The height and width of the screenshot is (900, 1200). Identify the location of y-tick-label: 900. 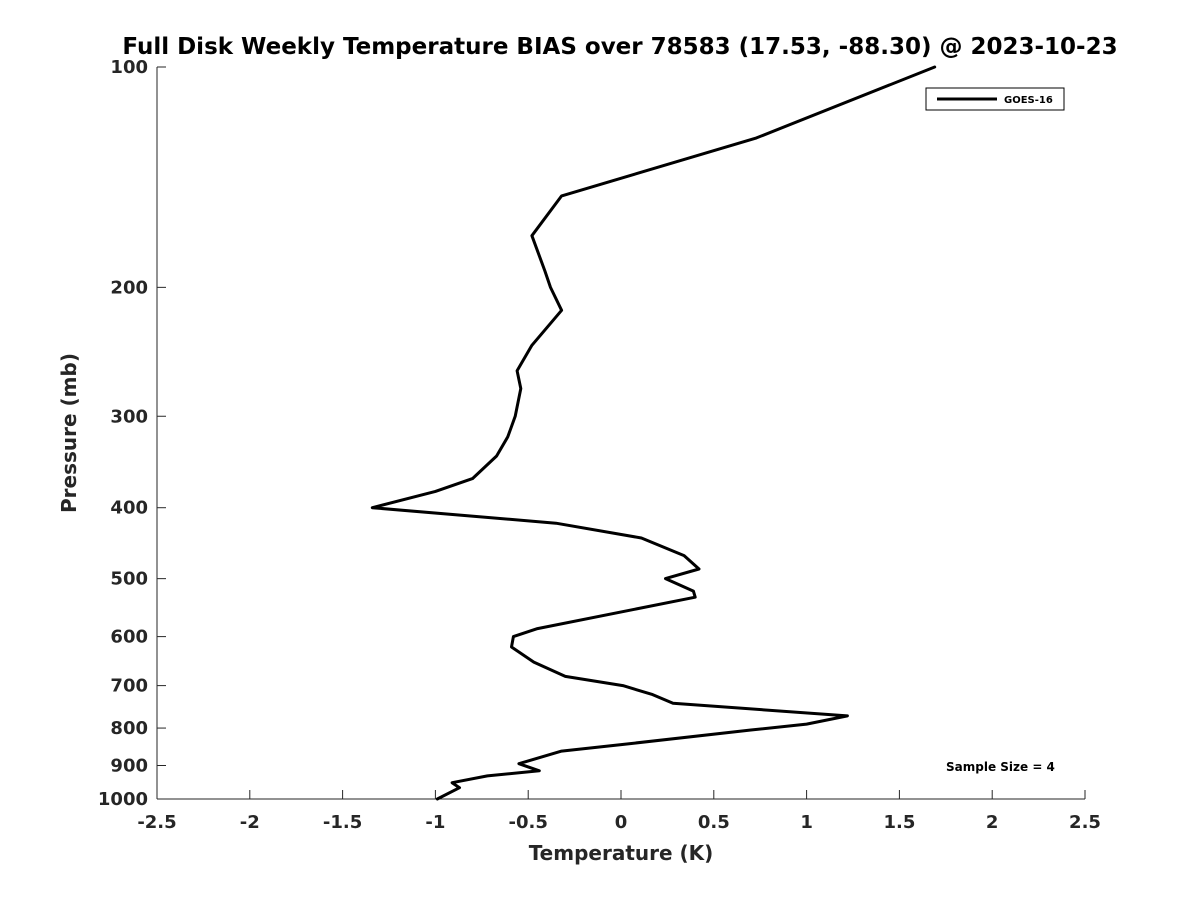
(129, 766).